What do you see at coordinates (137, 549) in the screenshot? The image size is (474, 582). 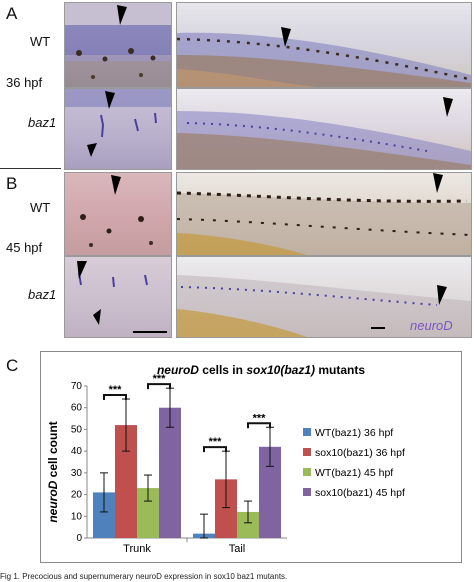 I see `x-tick-label: Trunk` at bounding box center [137, 549].